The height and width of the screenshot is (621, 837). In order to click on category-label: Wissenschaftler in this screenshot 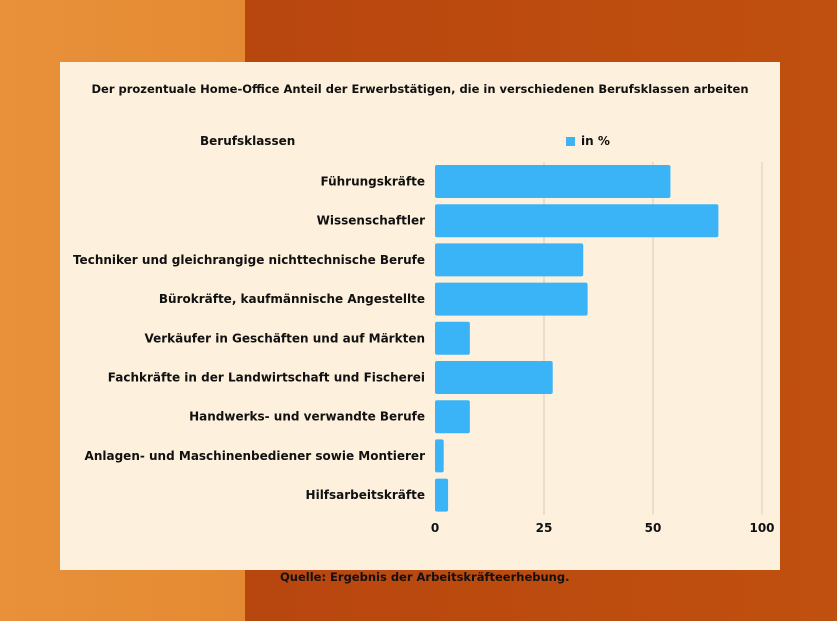, I will do `click(371, 221)`.